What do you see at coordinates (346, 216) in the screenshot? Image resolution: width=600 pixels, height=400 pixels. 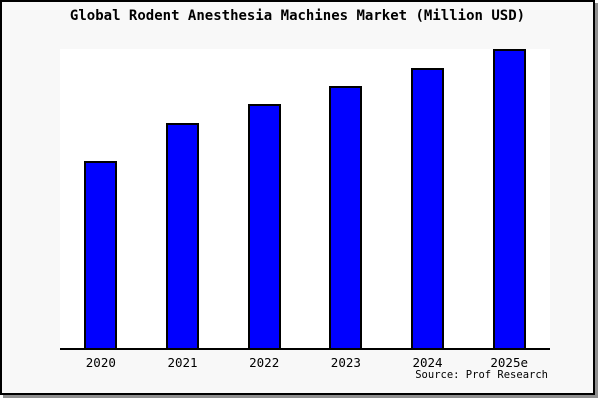 I see `bar-2023` at bounding box center [346, 216].